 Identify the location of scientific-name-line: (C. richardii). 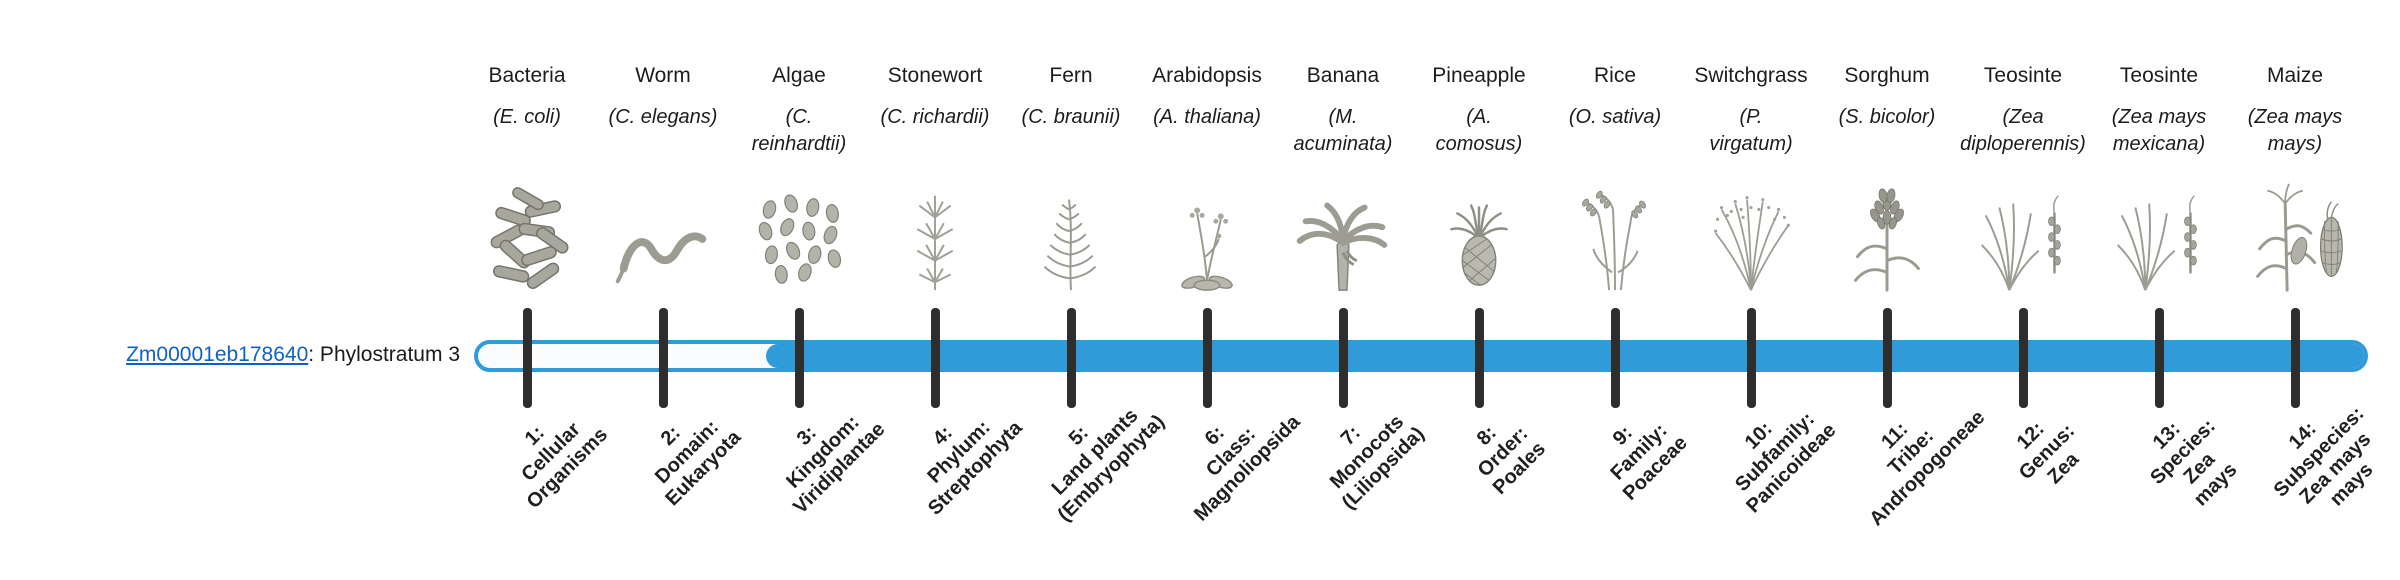
(935, 117).